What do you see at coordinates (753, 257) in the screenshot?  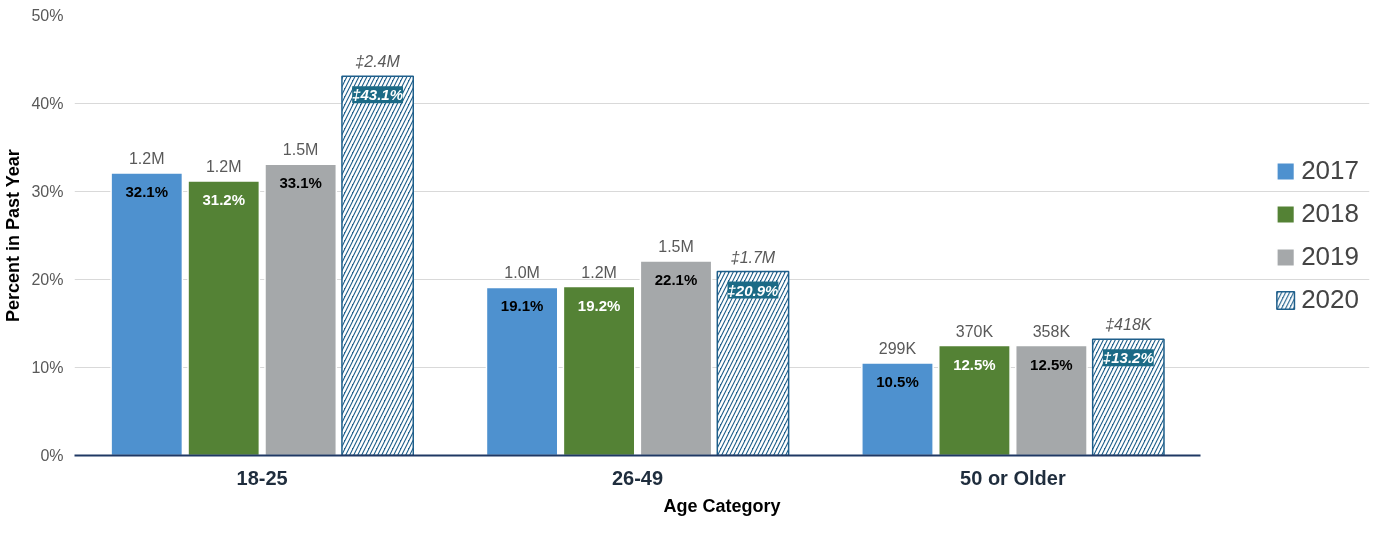 I see `annotation: ‡1.7M` at bounding box center [753, 257].